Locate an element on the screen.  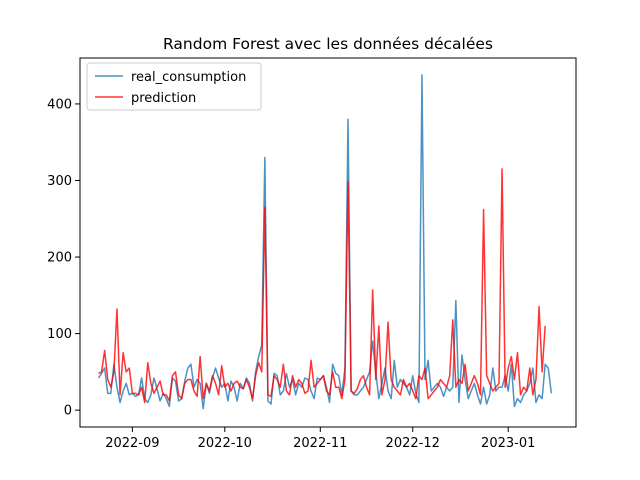
y-tick-label: 300 is located at coordinates (59, 181).